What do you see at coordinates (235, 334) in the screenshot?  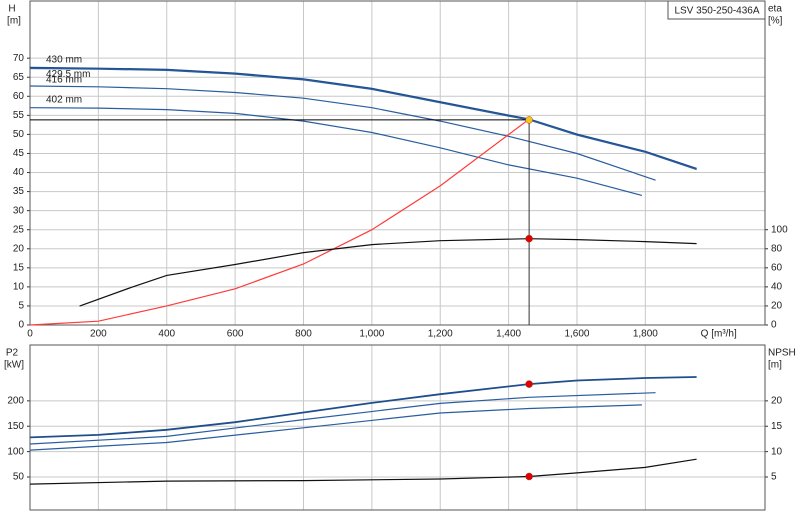 I see `x-tick-label: 600` at bounding box center [235, 334].